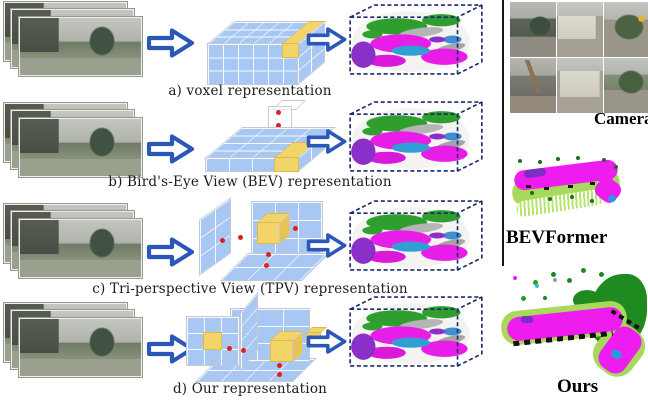 This screenshot has height=400, width=648. I want to click on ours-label: Ours, so click(578, 386).